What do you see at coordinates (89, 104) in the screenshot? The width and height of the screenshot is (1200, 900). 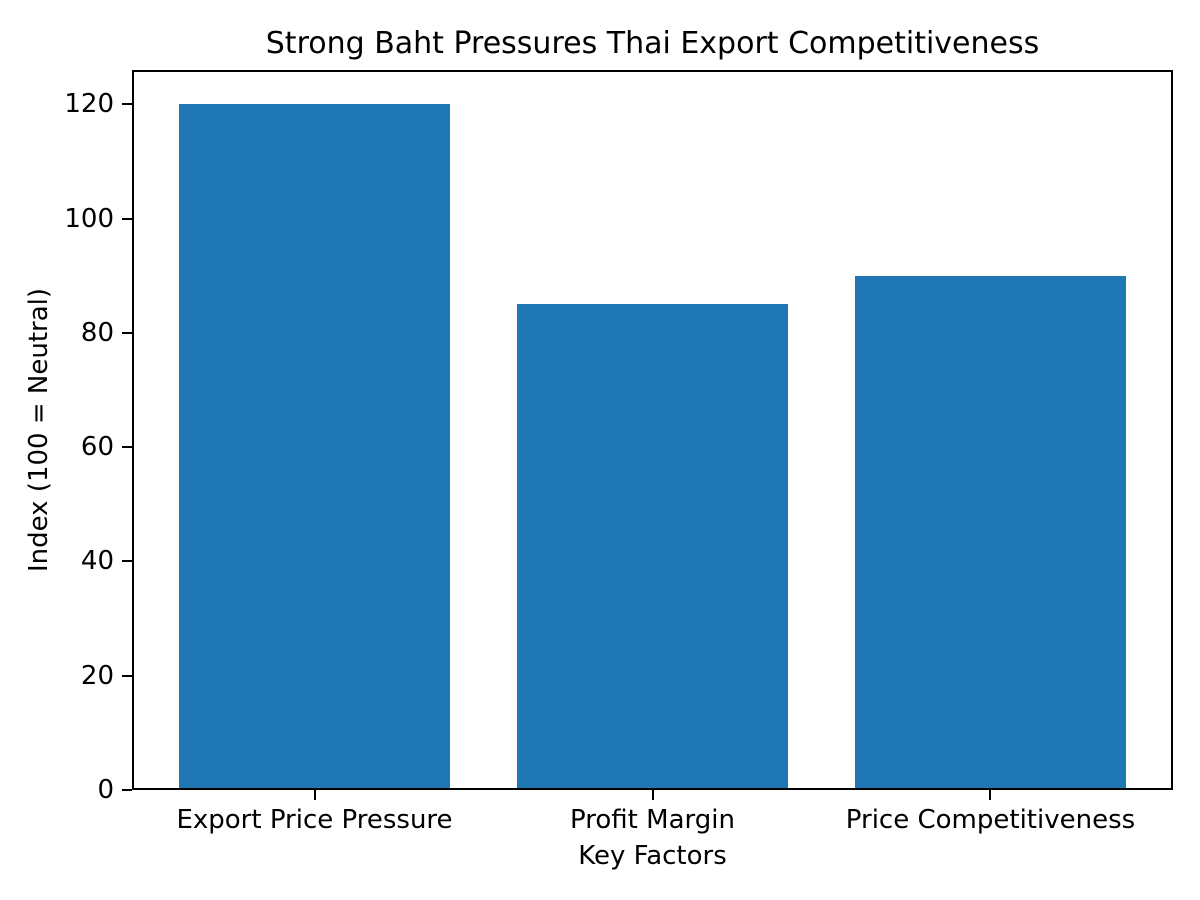 I see `y-tick-label-6: 120` at bounding box center [89, 104].